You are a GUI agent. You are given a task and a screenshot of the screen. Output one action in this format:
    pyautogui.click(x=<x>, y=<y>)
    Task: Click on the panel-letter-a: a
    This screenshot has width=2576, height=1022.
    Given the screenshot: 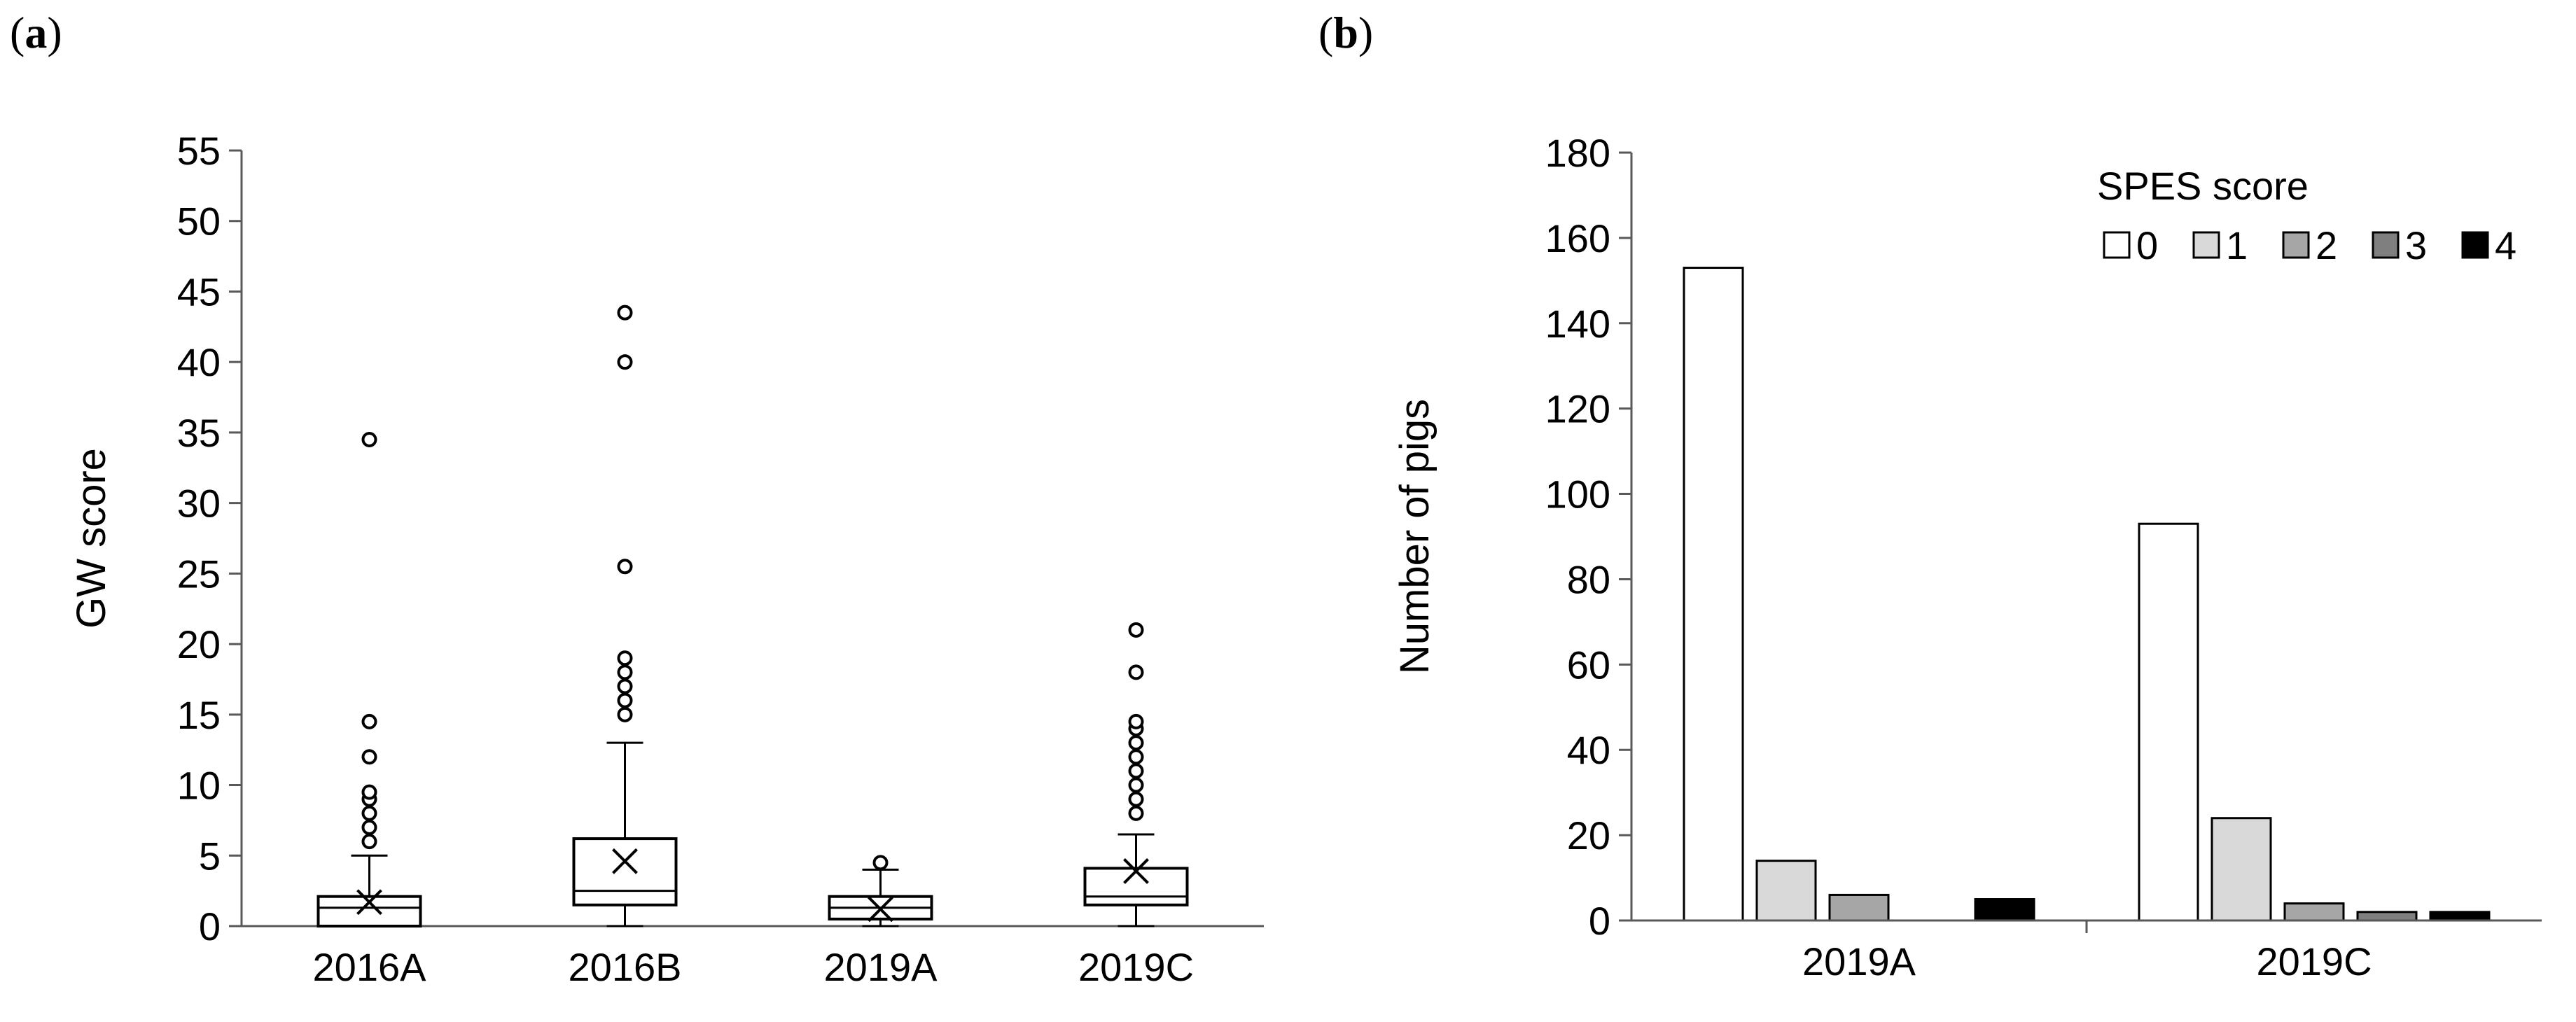 What is the action you would take?
    pyautogui.click(x=36, y=32)
    